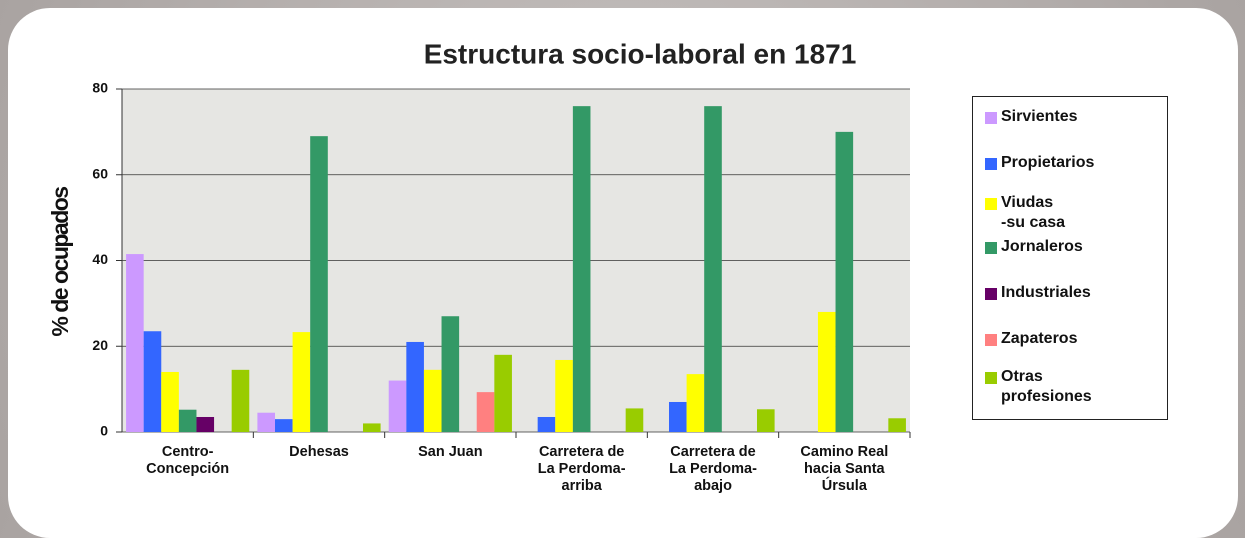 The image size is (1245, 538). I want to click on legend-item: Zapateros, so click(1031, 339).